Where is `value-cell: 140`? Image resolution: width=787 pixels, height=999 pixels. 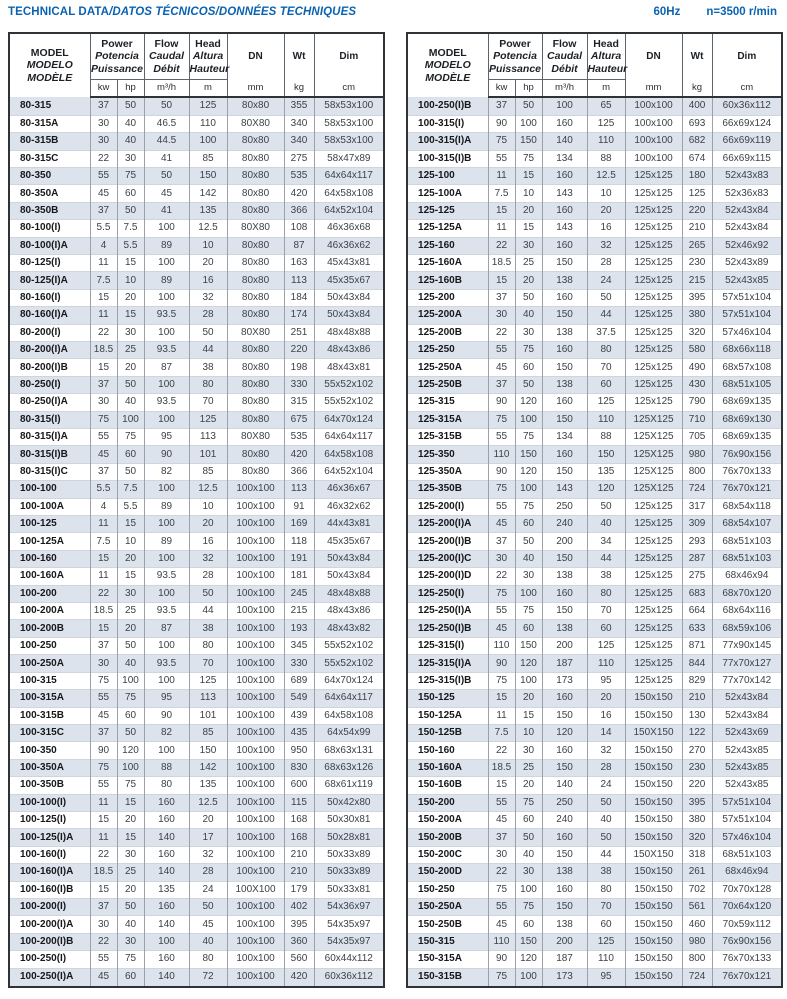 value-cell: 140 is located at coordinates (564, 141).